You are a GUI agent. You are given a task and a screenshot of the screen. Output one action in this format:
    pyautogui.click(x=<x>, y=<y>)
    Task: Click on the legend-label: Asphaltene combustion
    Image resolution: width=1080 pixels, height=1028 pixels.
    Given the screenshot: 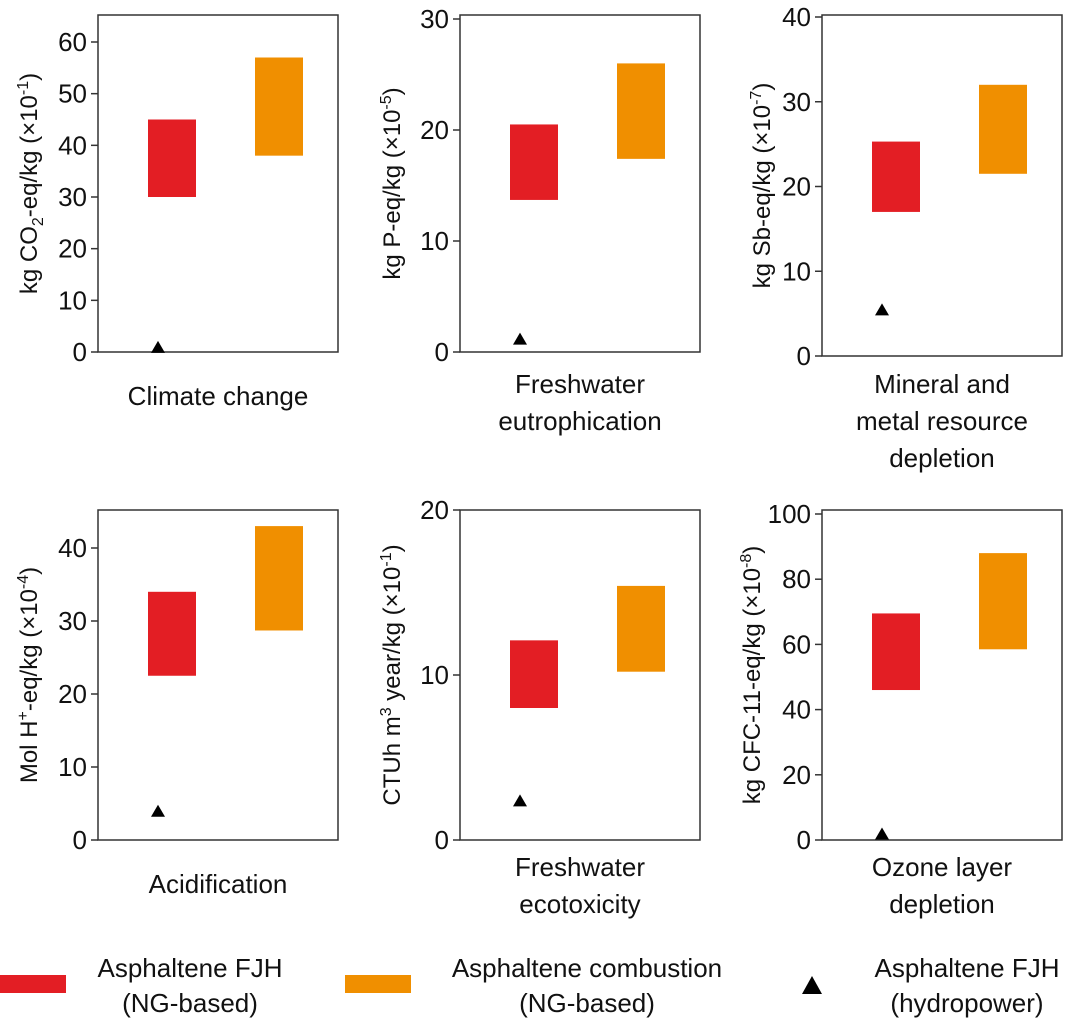 What is the action you would take?
    pyautogui.click(x=587, y=968)
    